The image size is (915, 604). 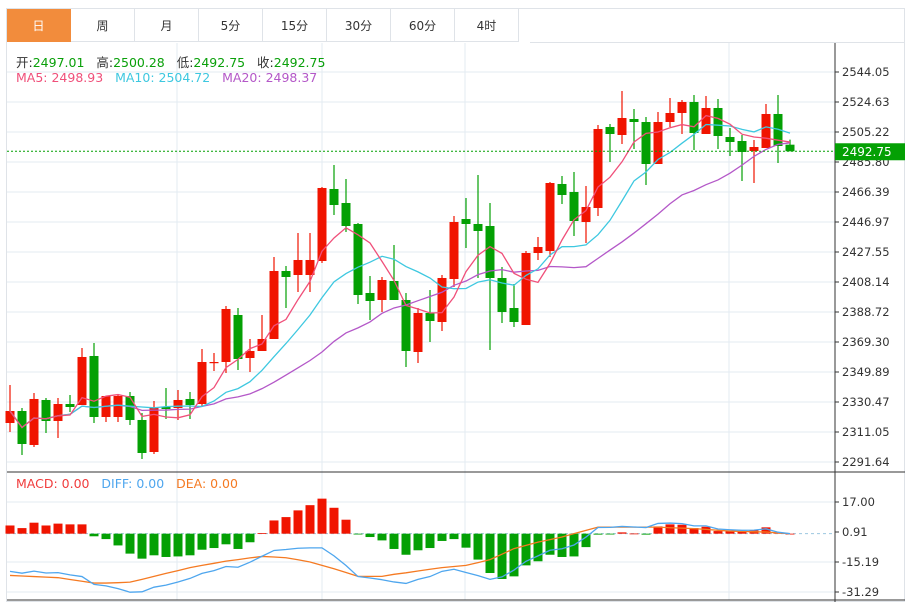 What do you see at coordinates (139, 62) in the screenshot?
I see `high-value: 2500.28` at bounding box center [139, 62].